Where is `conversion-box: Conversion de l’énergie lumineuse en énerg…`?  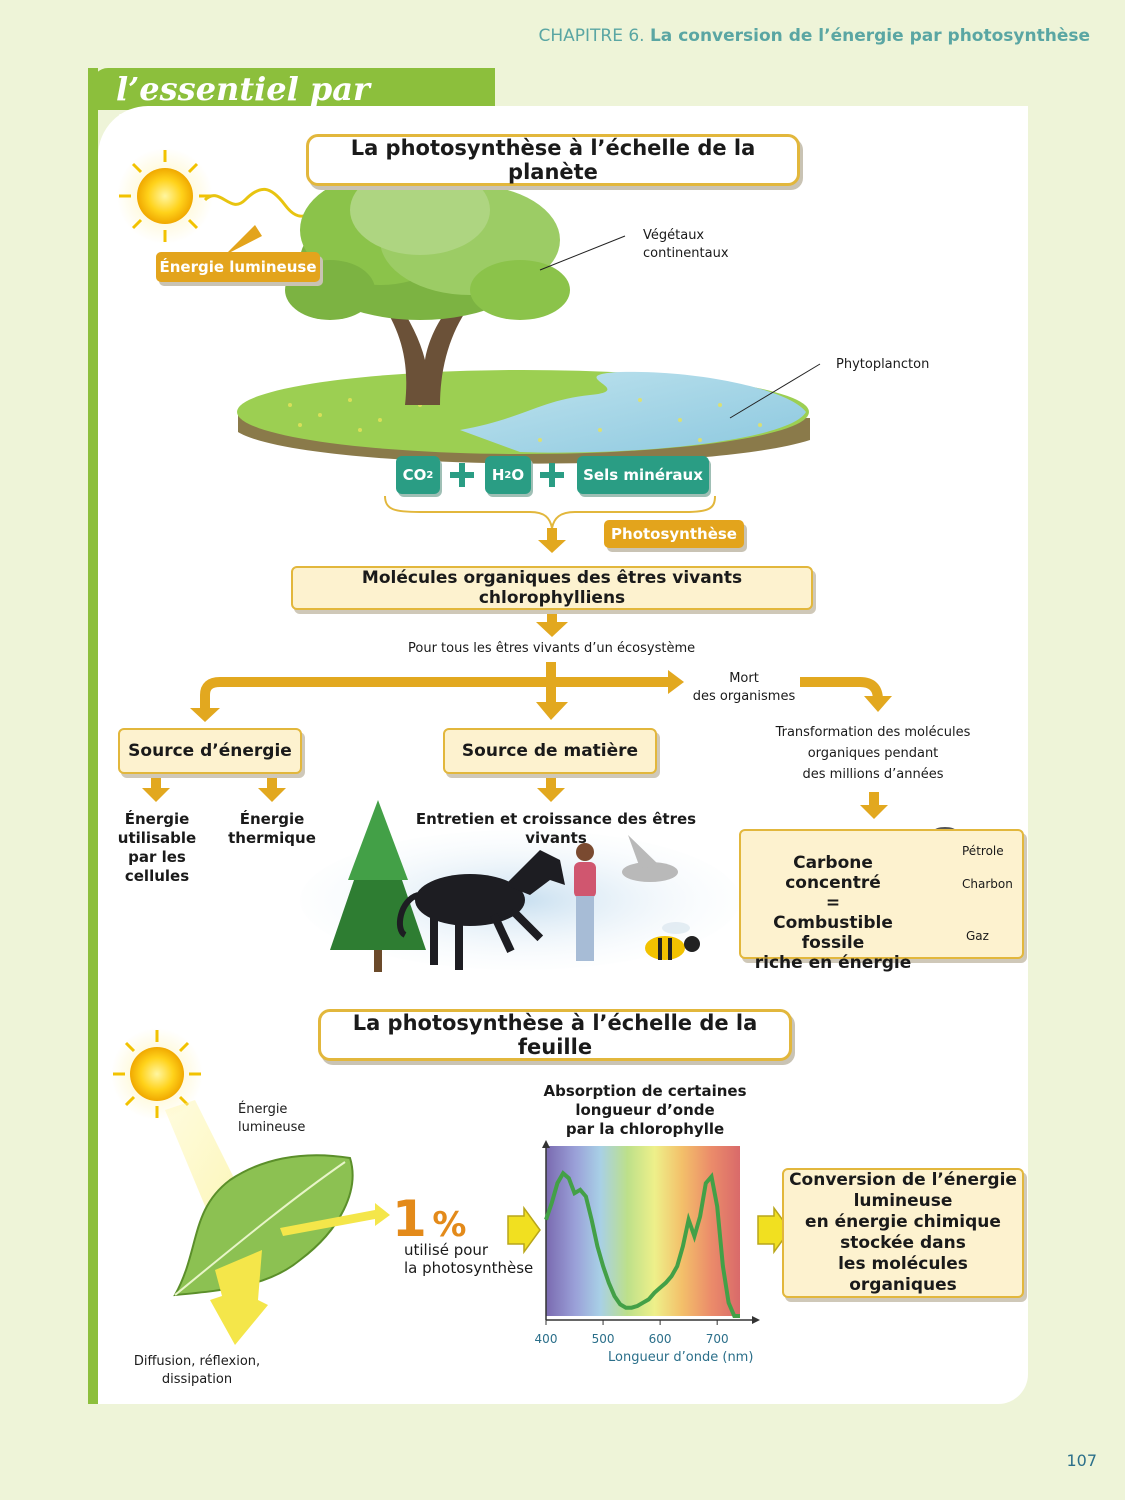
conversion-box: Conversion de l’énergie lumineuse en énerg… is located at coordinates (903, 1233).